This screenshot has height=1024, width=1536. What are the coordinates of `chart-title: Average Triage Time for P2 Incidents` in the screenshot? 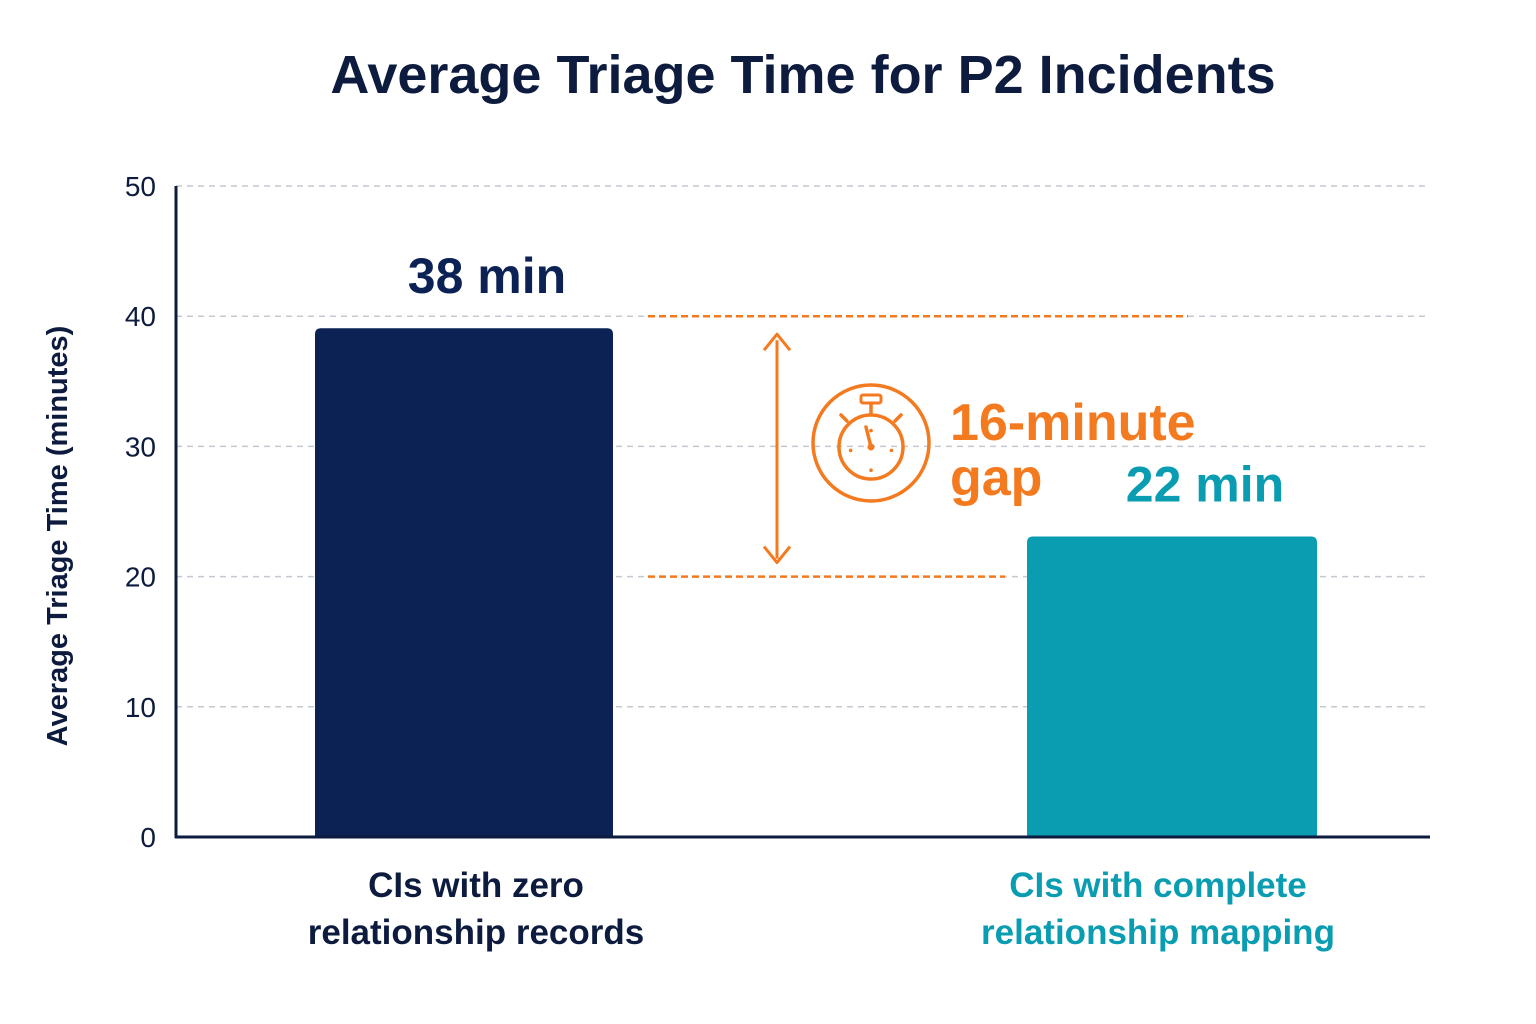 It's located at (802, 75).